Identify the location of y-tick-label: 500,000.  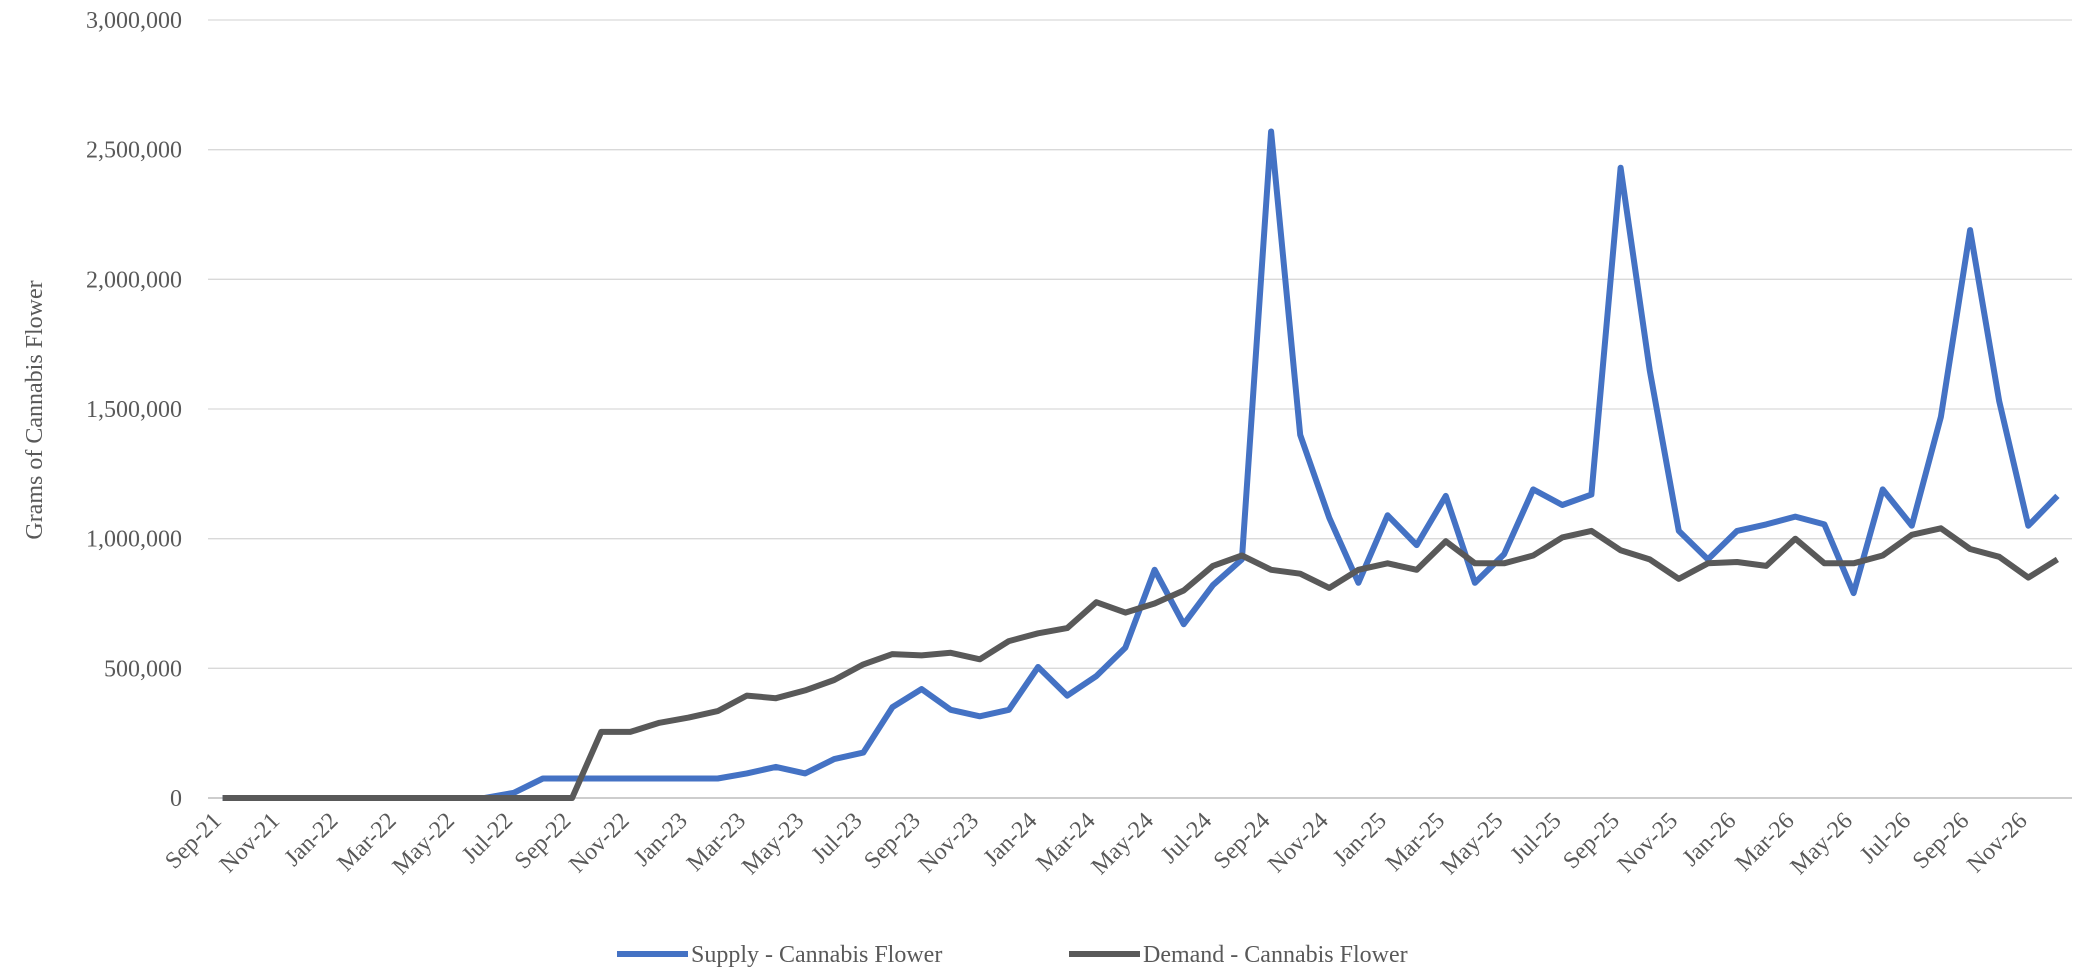
(143, 669).